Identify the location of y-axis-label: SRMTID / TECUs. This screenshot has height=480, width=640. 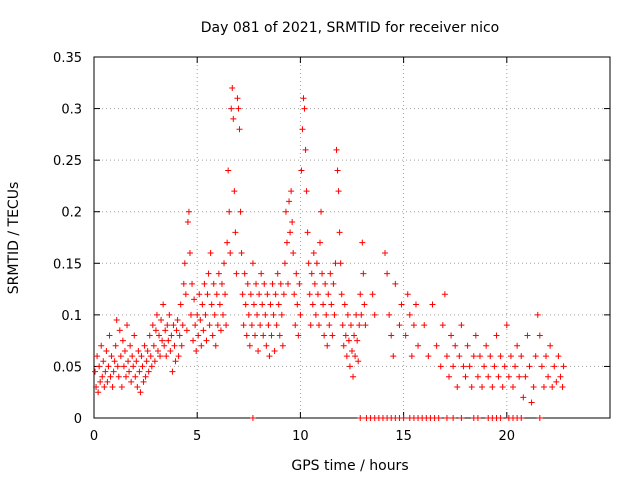
(14, 238).